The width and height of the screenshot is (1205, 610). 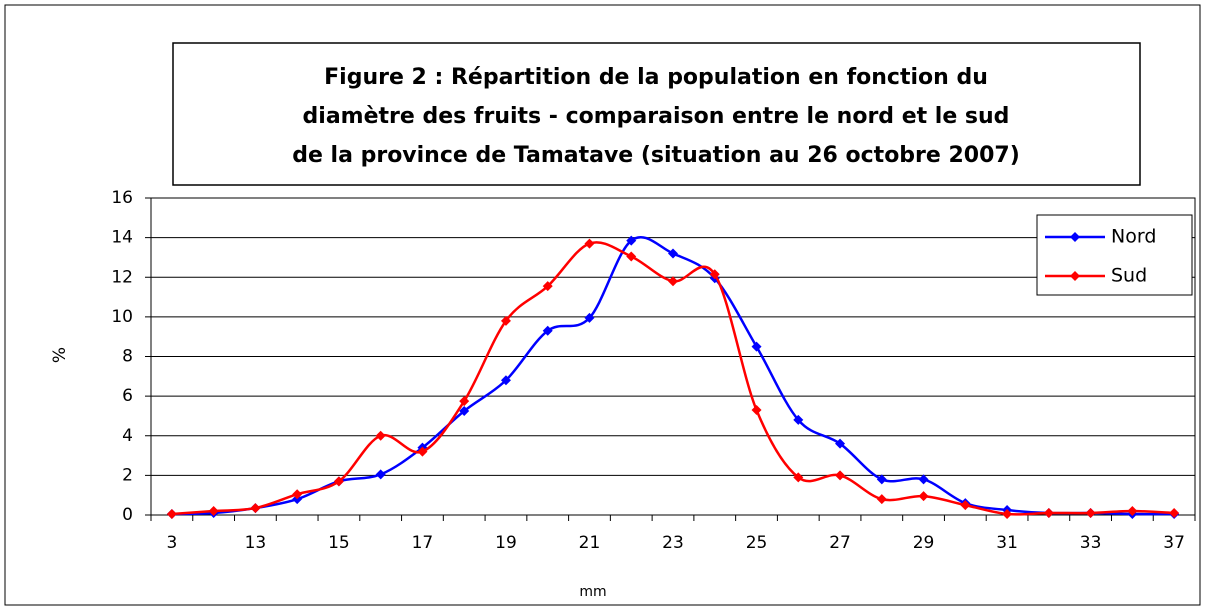 What do you see at coordinates (127, 396) in the screenshot?
I see `y-tick-label: 6` at bounding box center [127, 396].